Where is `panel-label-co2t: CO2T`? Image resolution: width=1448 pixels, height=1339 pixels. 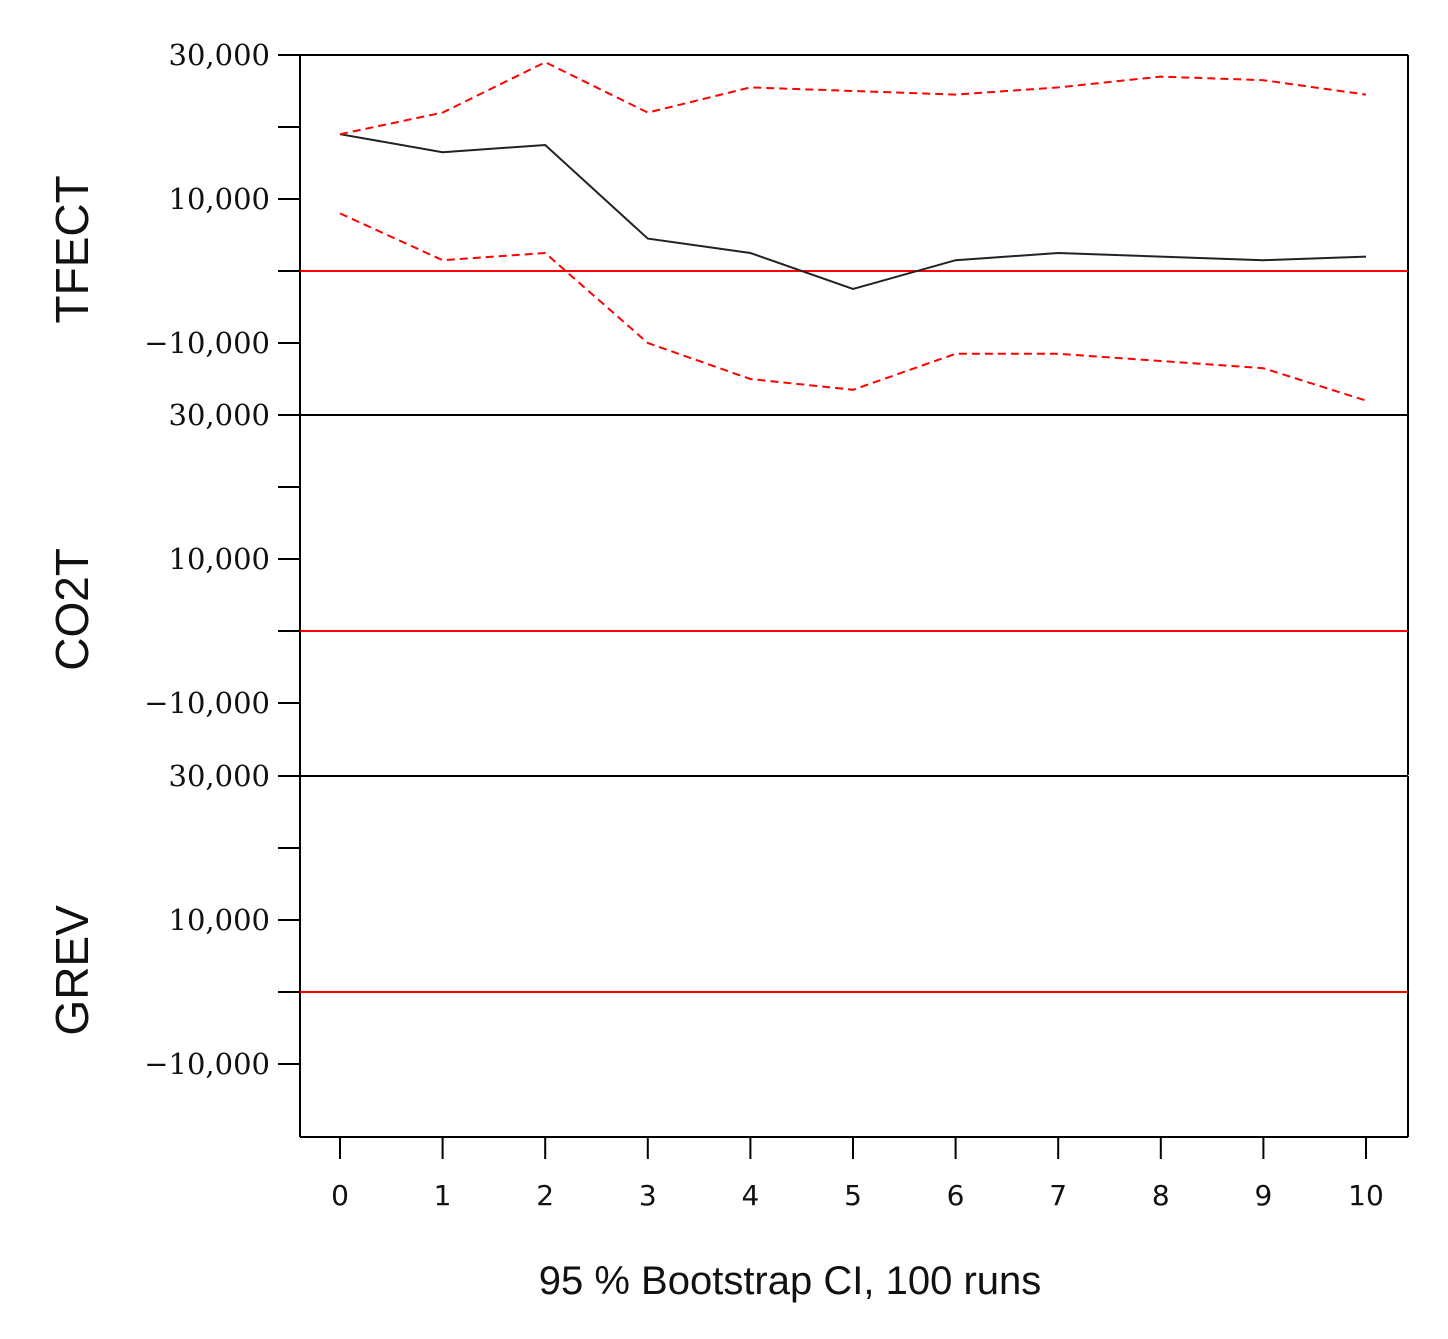 panel-label-co2t: CO2T is located at coordinates (72, 609).